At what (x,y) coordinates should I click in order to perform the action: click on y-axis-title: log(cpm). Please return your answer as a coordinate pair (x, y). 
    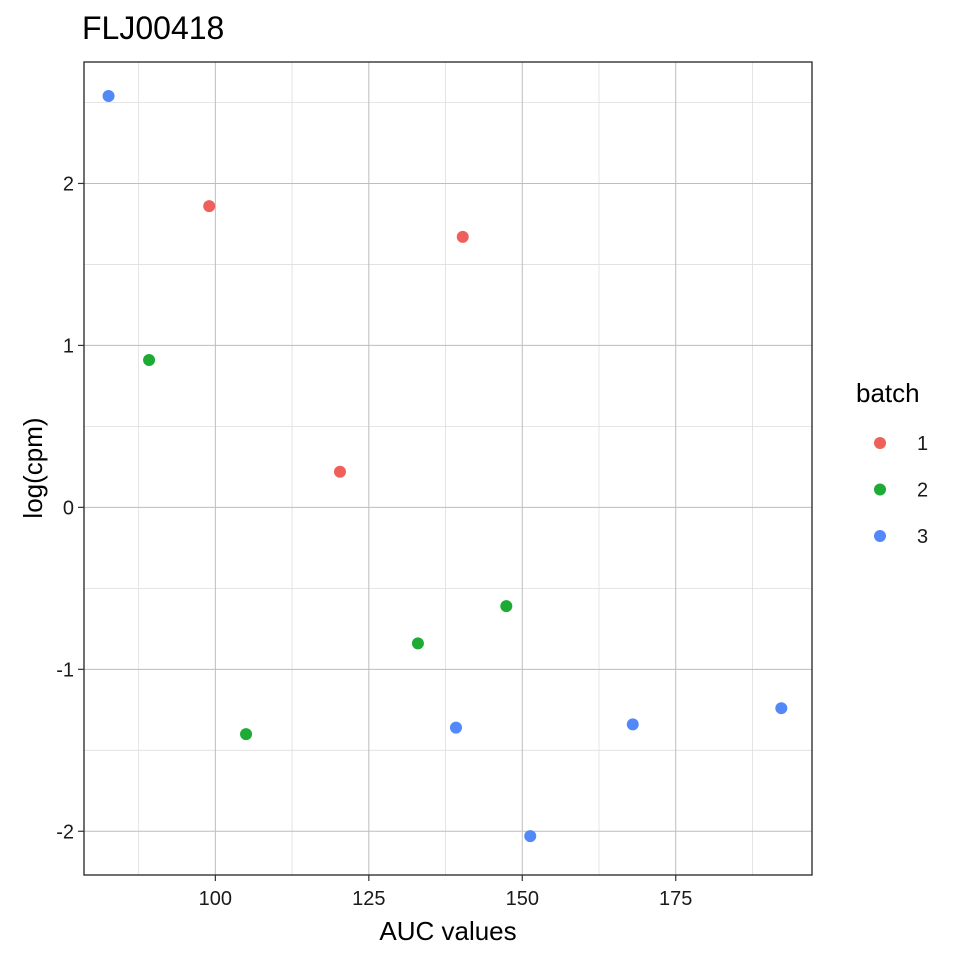
    Looking at the image, I should click on (33, 467).